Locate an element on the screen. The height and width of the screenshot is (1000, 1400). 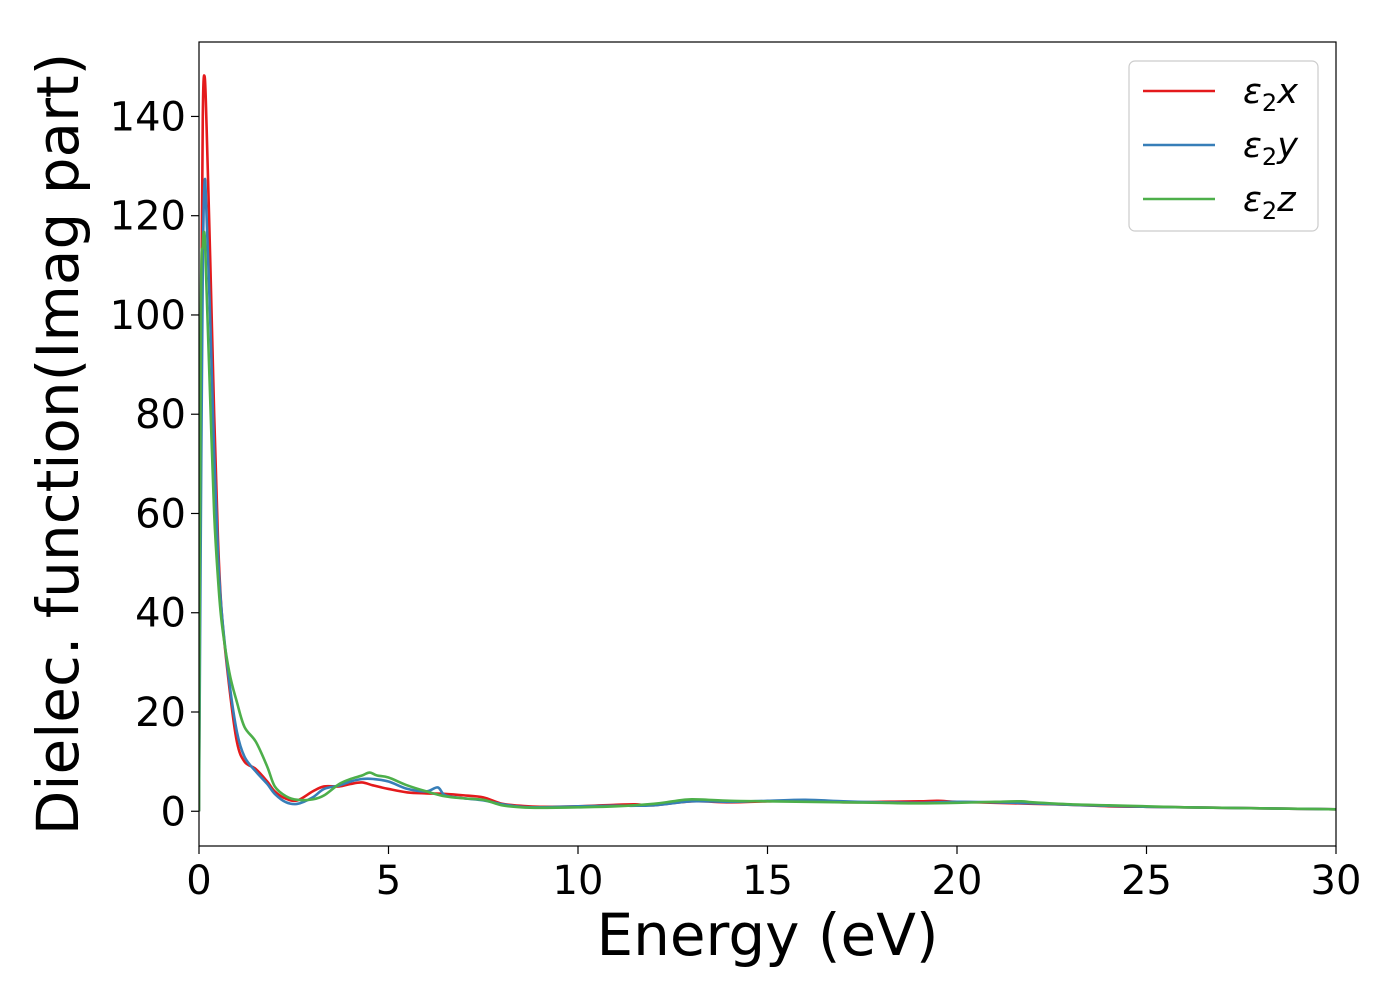
x-tick-label: 0 is located at coordinates (198, 881).